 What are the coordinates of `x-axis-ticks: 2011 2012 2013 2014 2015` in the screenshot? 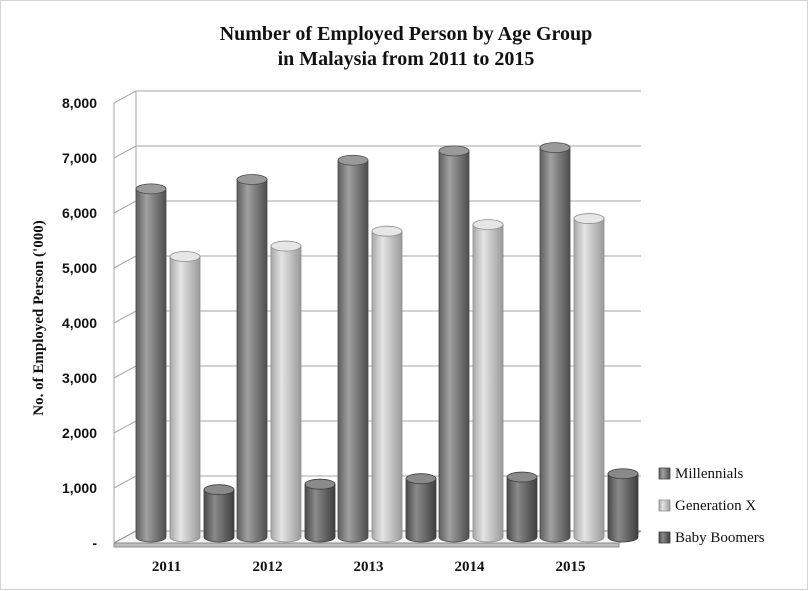 It's located at (369, 567).